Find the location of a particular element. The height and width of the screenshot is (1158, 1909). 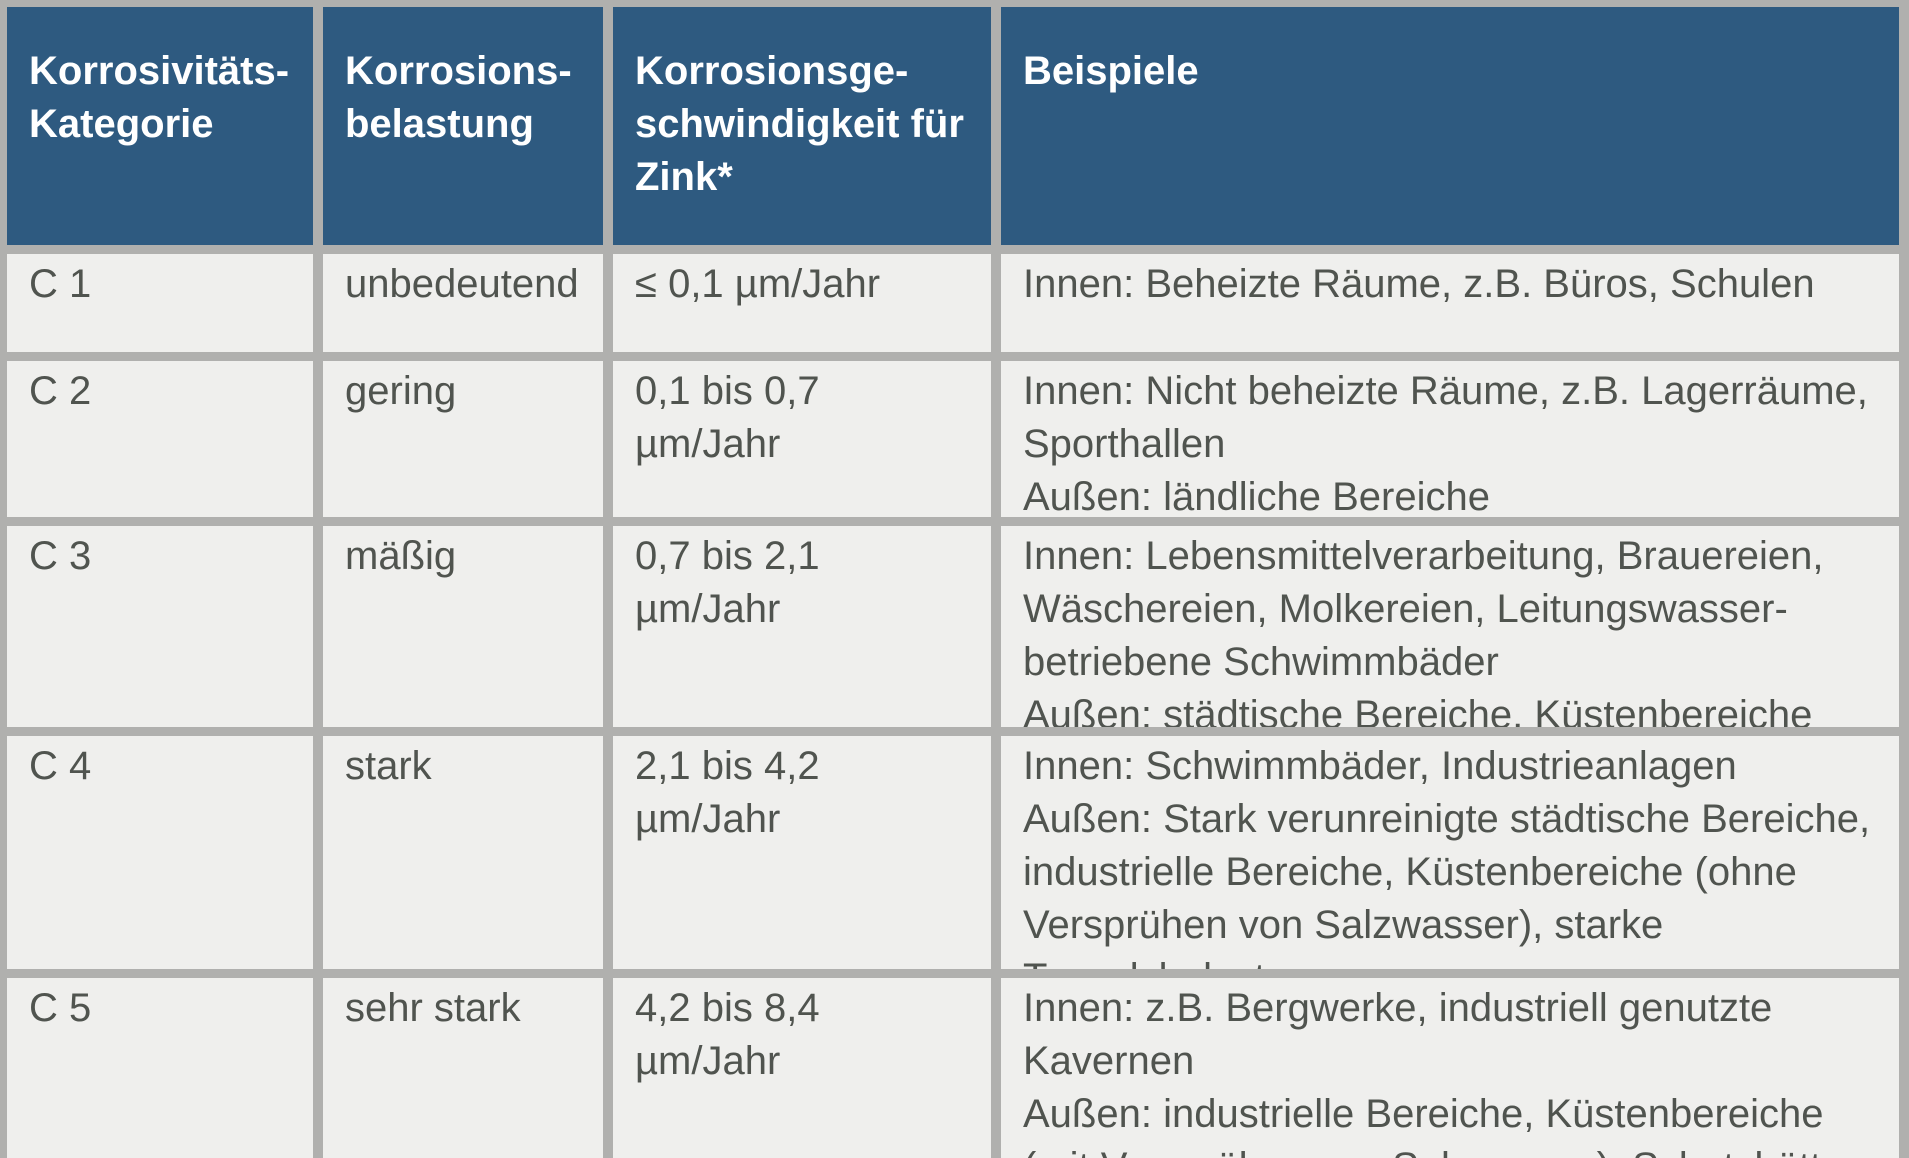

cell-category-c5: C 5 is located at coordinates (160, 1068).